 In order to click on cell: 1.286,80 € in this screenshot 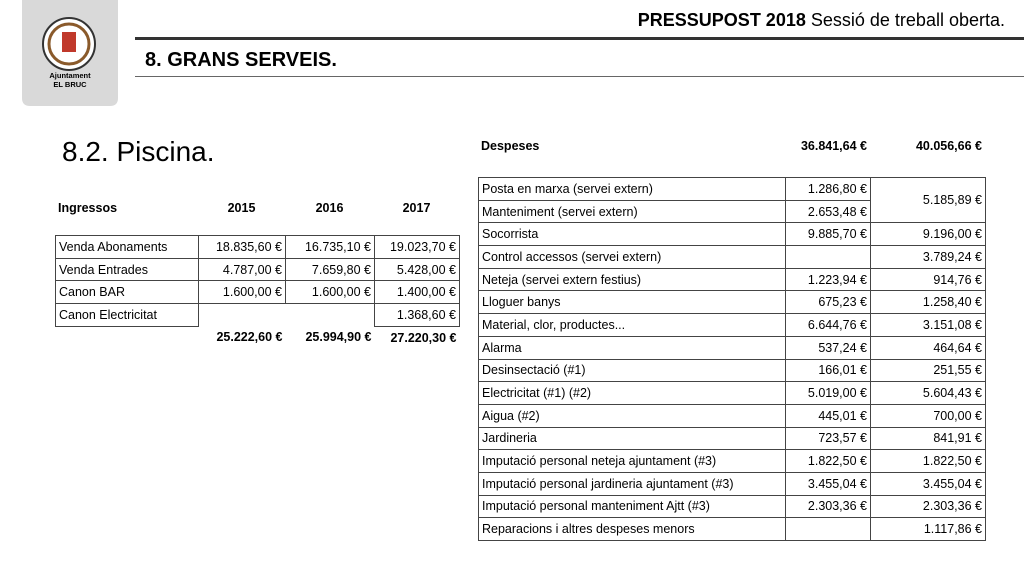, I will do `click(828, 189)`.